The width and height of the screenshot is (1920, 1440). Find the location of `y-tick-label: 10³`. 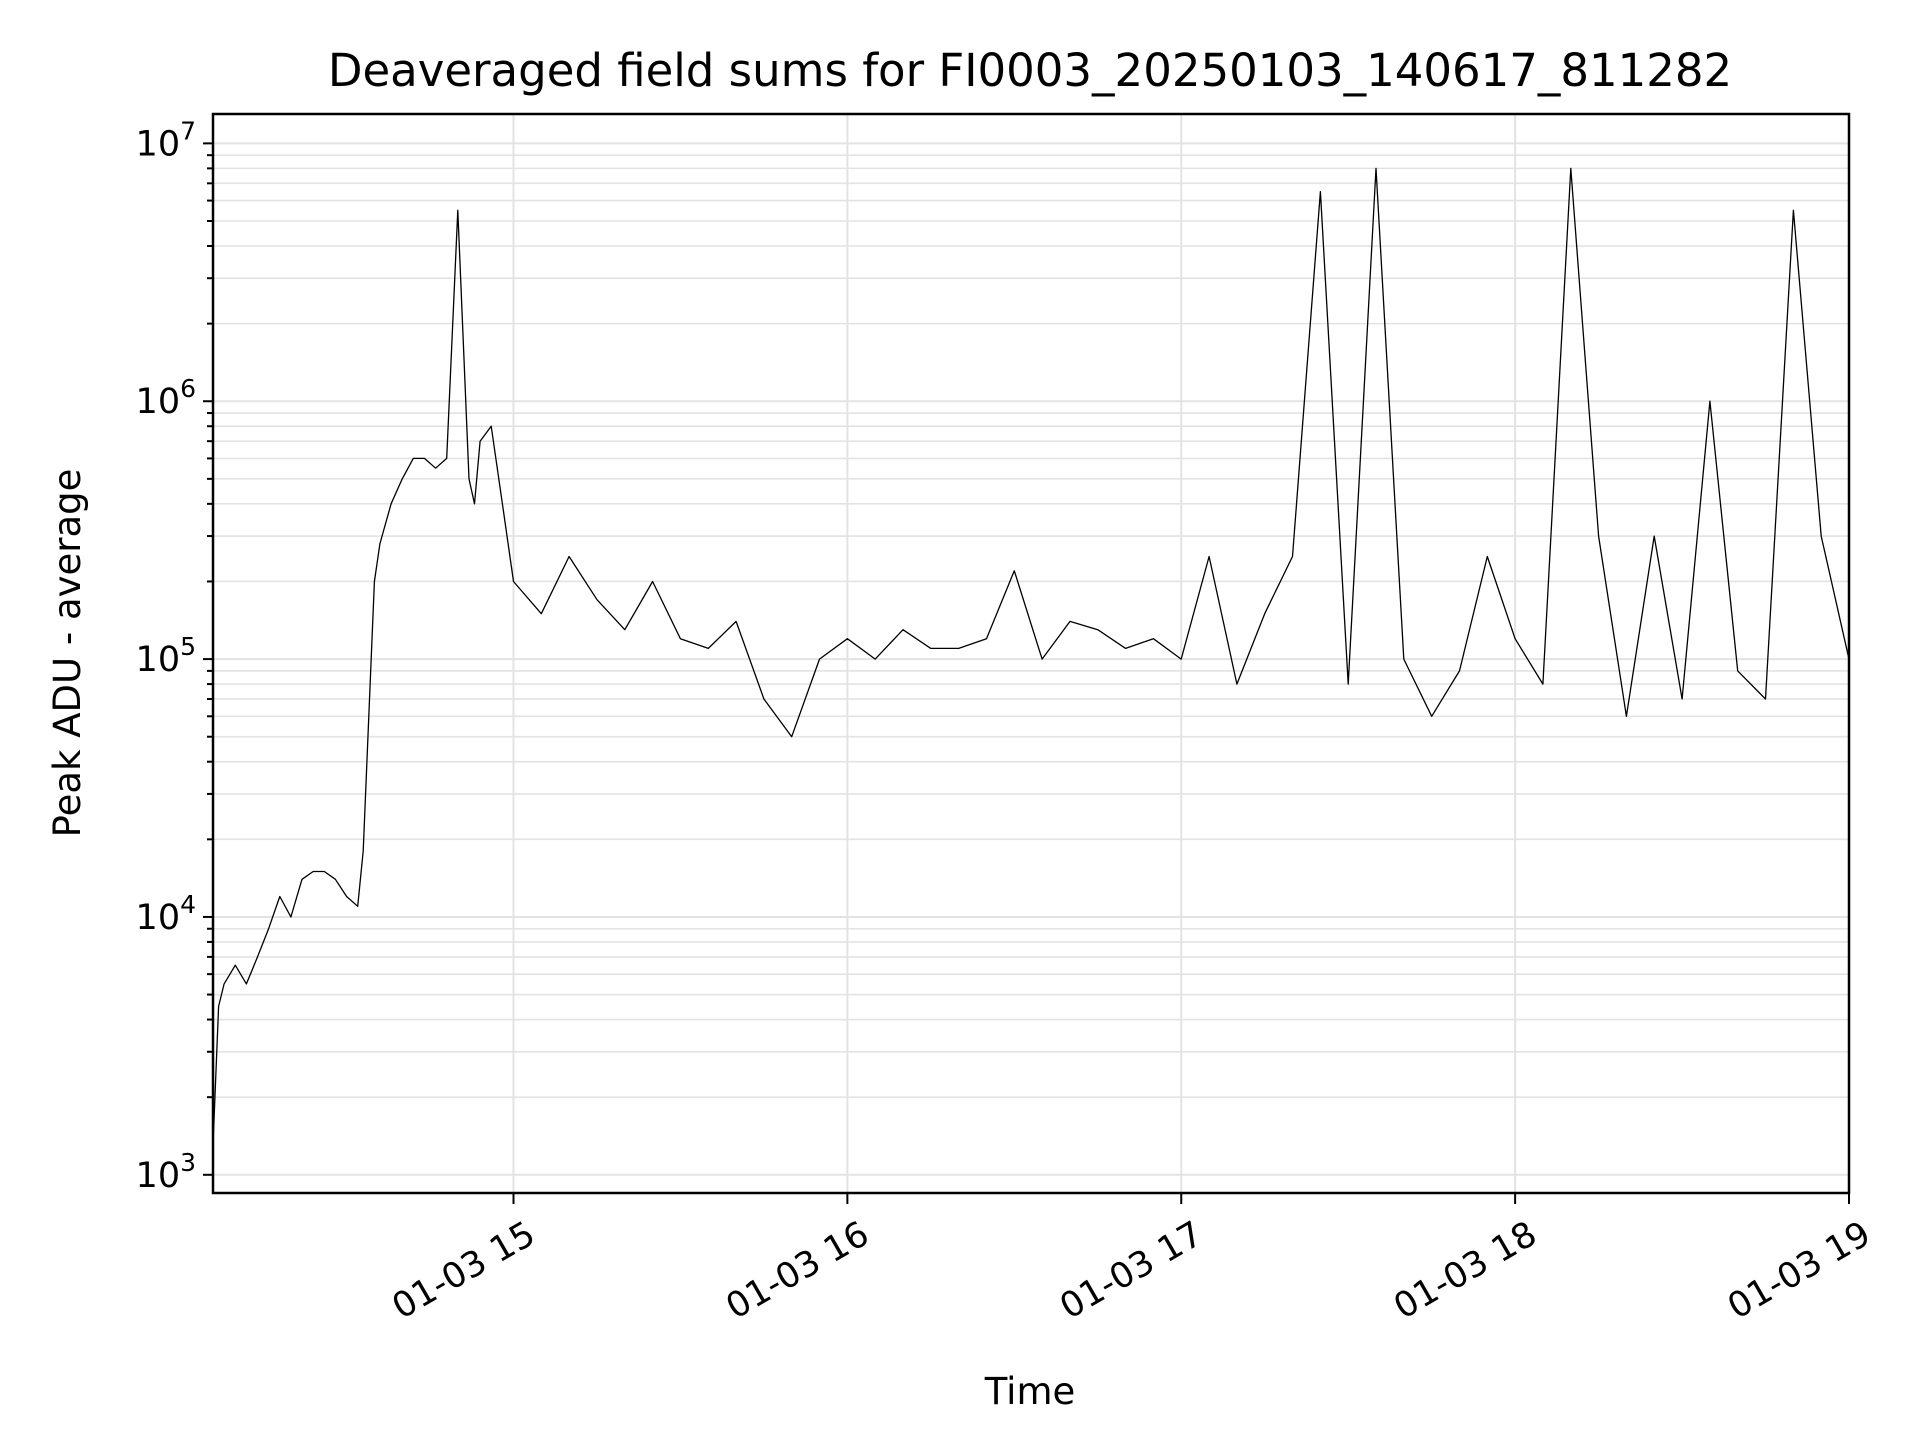

y-tick-label: 10³ is located at coordinates (166, 1172).